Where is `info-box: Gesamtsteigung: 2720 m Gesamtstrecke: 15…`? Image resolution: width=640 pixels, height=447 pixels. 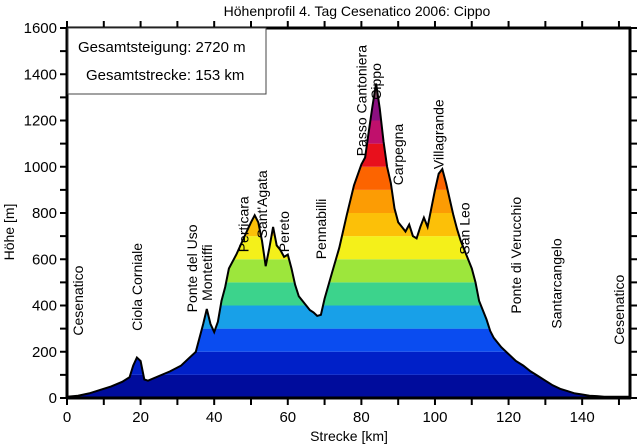 info-box: Gesamtsteigung: 2720 m Gesamtstrecke: 15… is located at coordinates (167, 61).